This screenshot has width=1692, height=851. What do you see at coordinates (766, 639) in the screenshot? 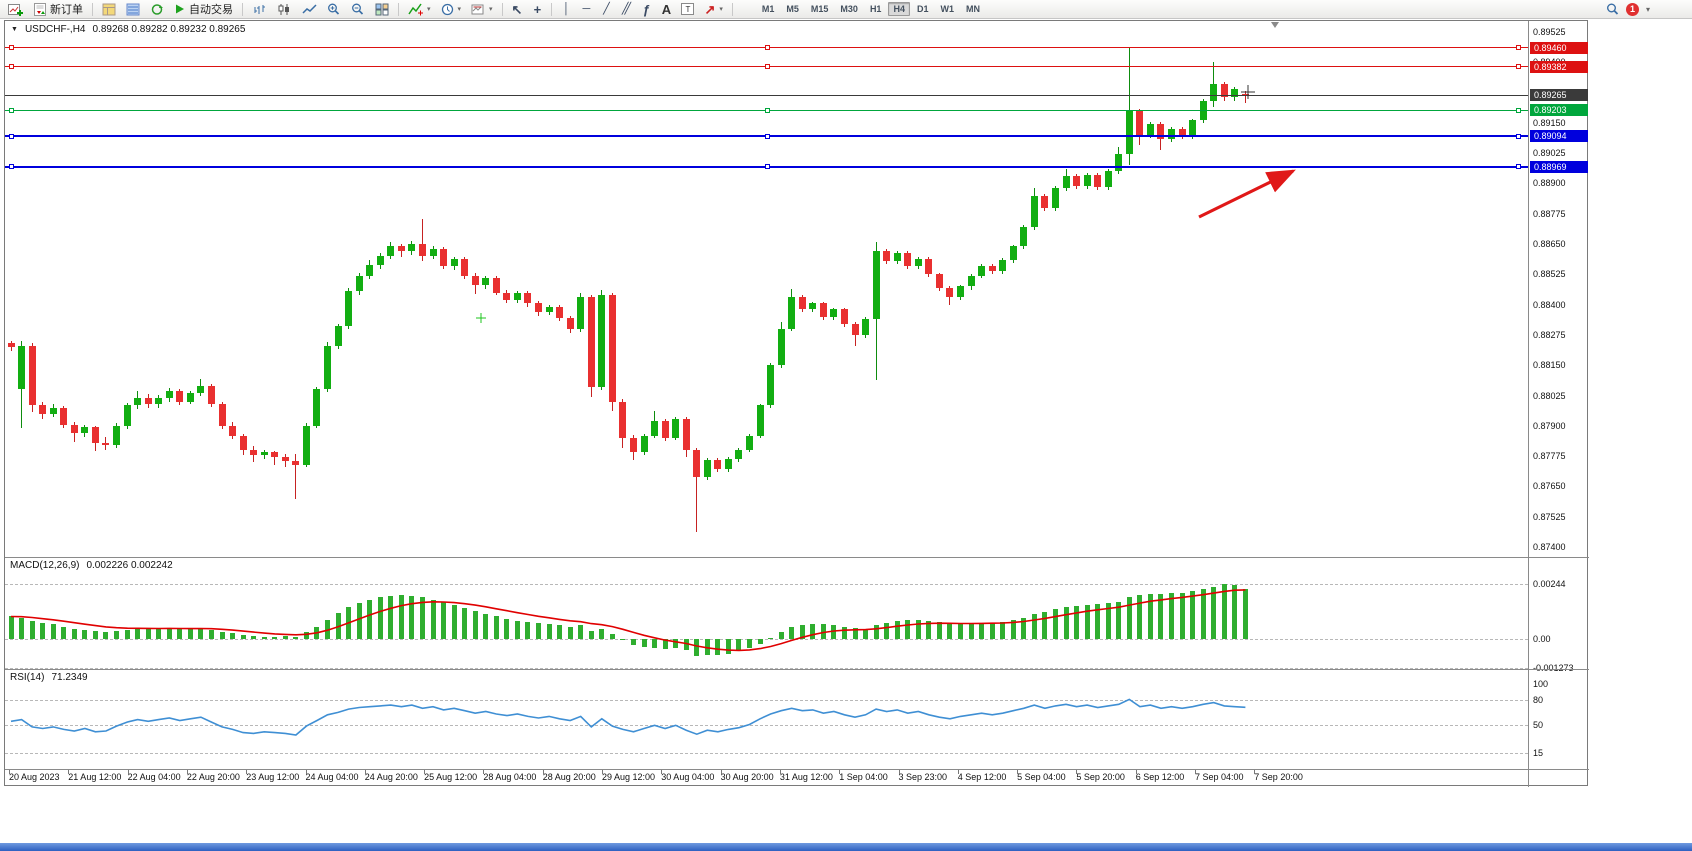
I see `macd-grid-line` at bounding box center [766, 639].